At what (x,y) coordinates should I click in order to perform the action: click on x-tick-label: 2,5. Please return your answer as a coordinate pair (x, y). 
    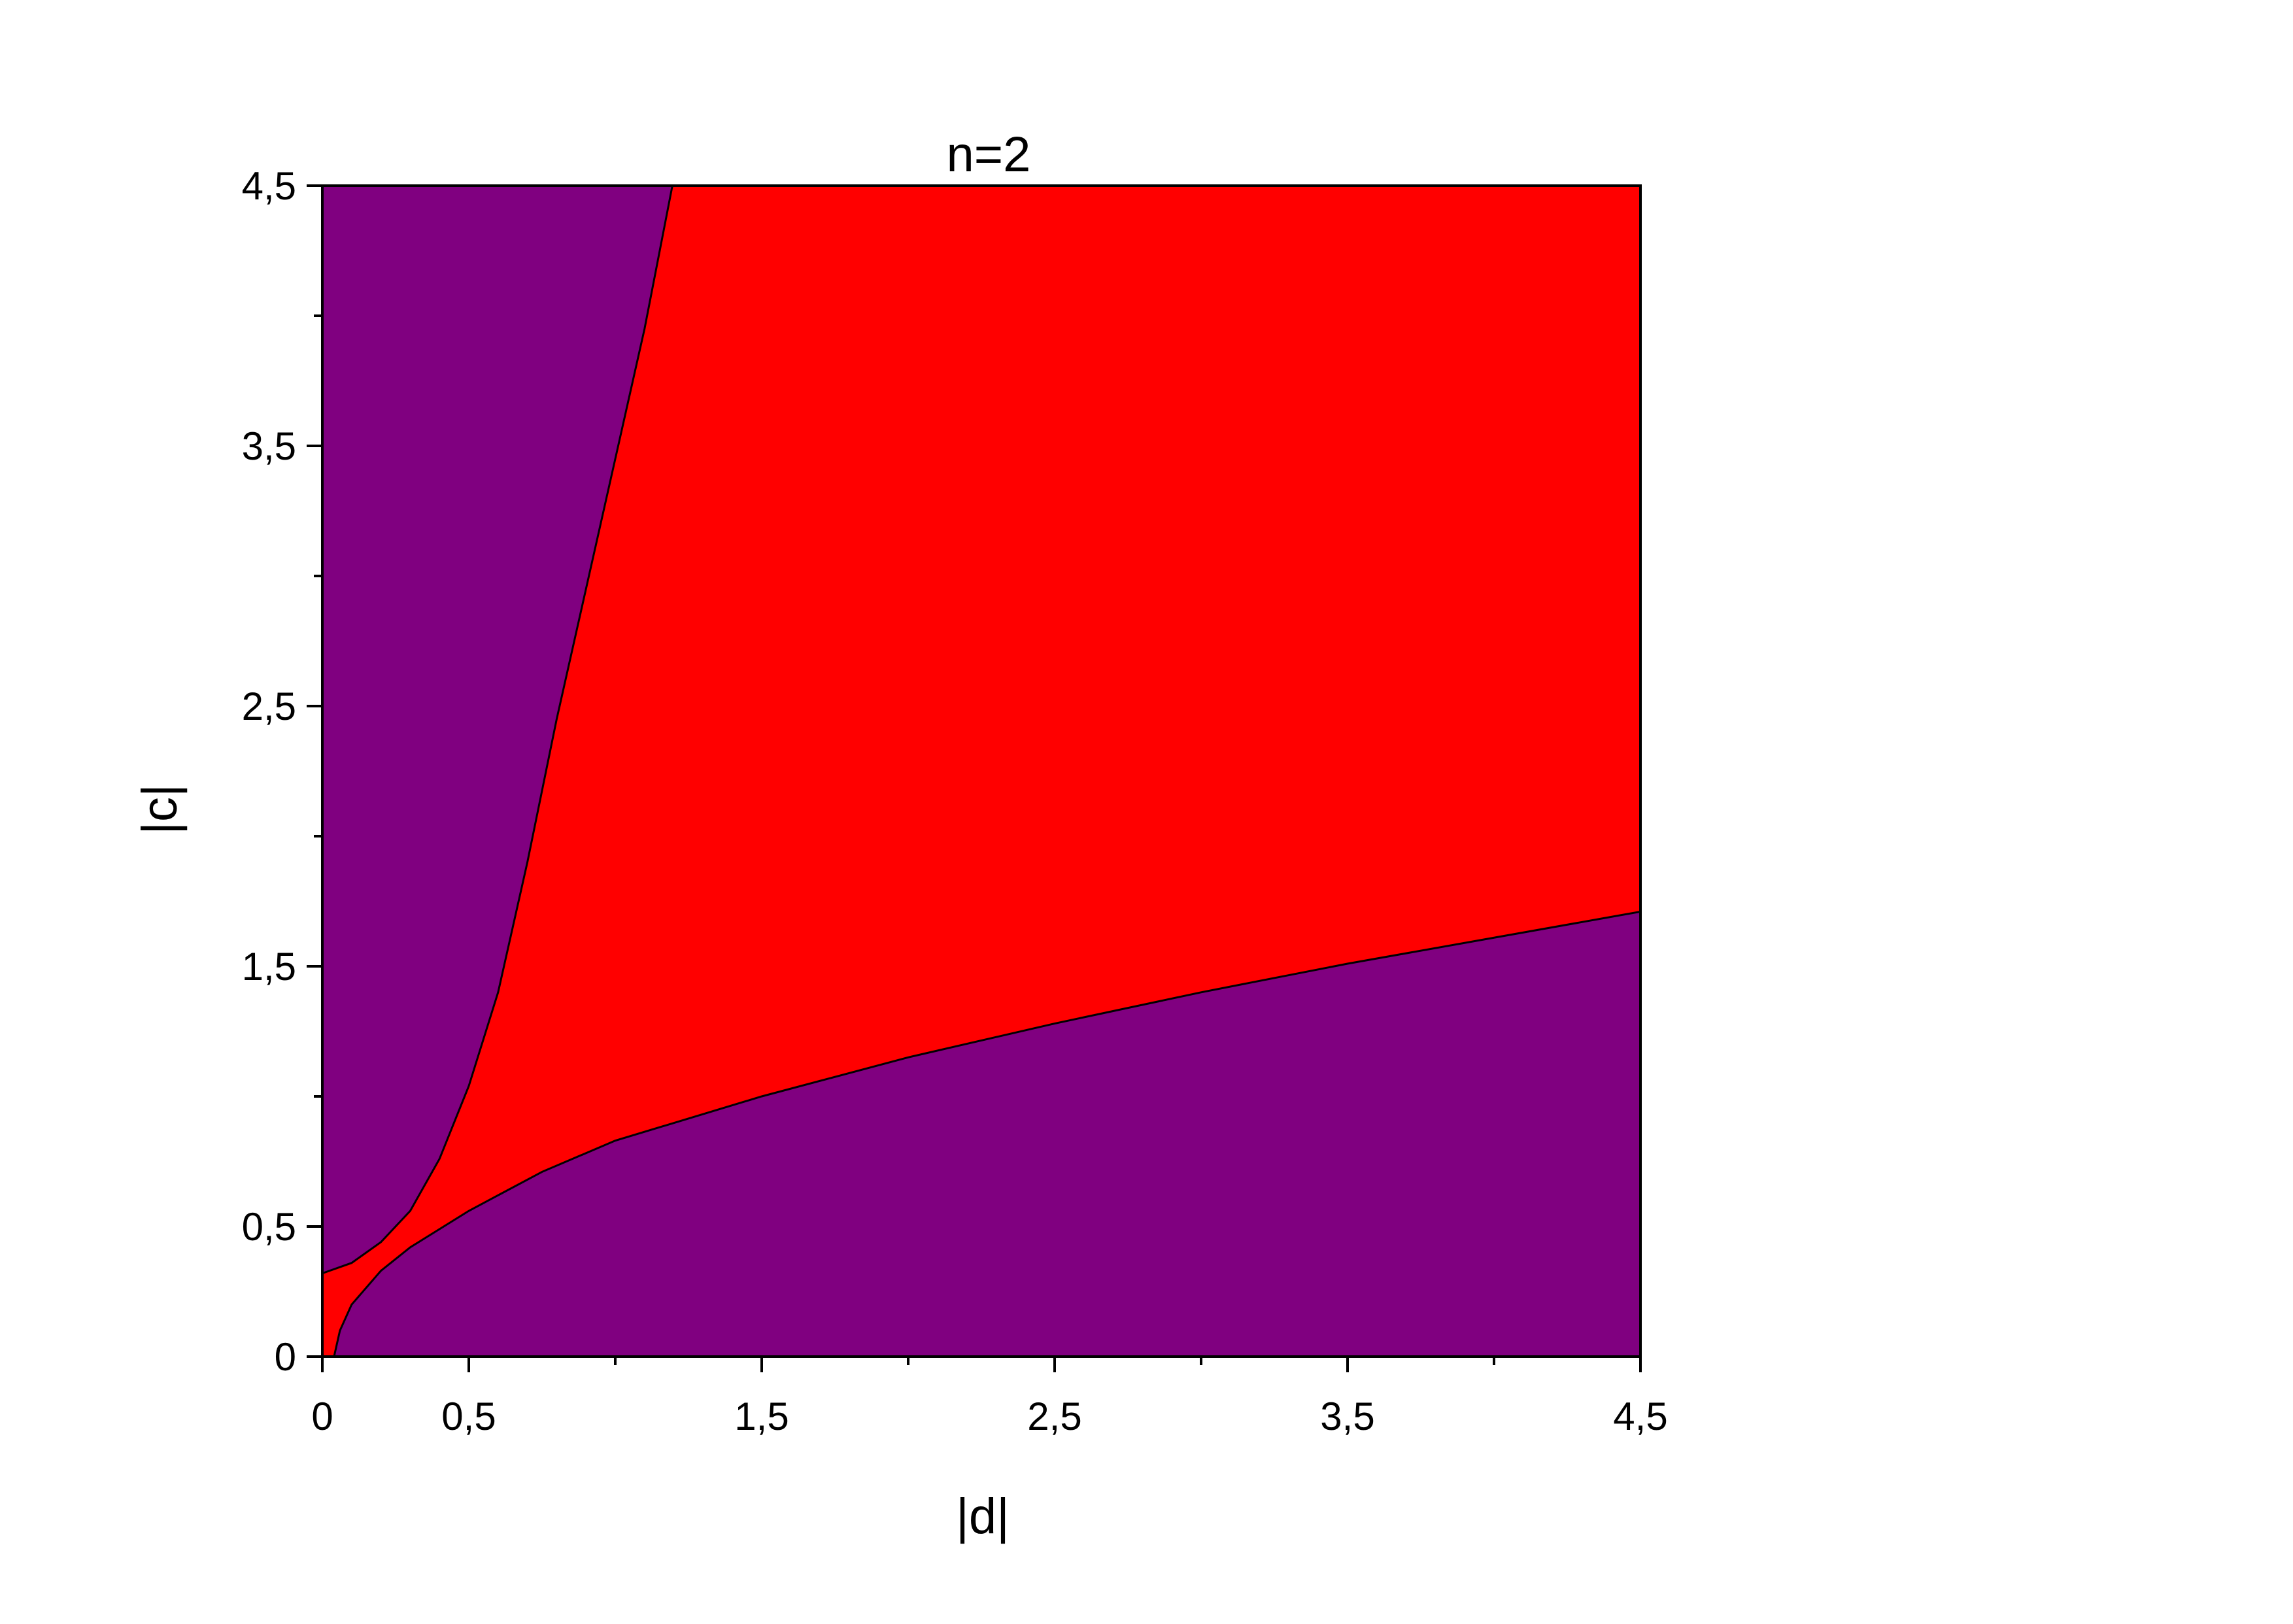
    Looking at the image, I should click on (1054, 1417).